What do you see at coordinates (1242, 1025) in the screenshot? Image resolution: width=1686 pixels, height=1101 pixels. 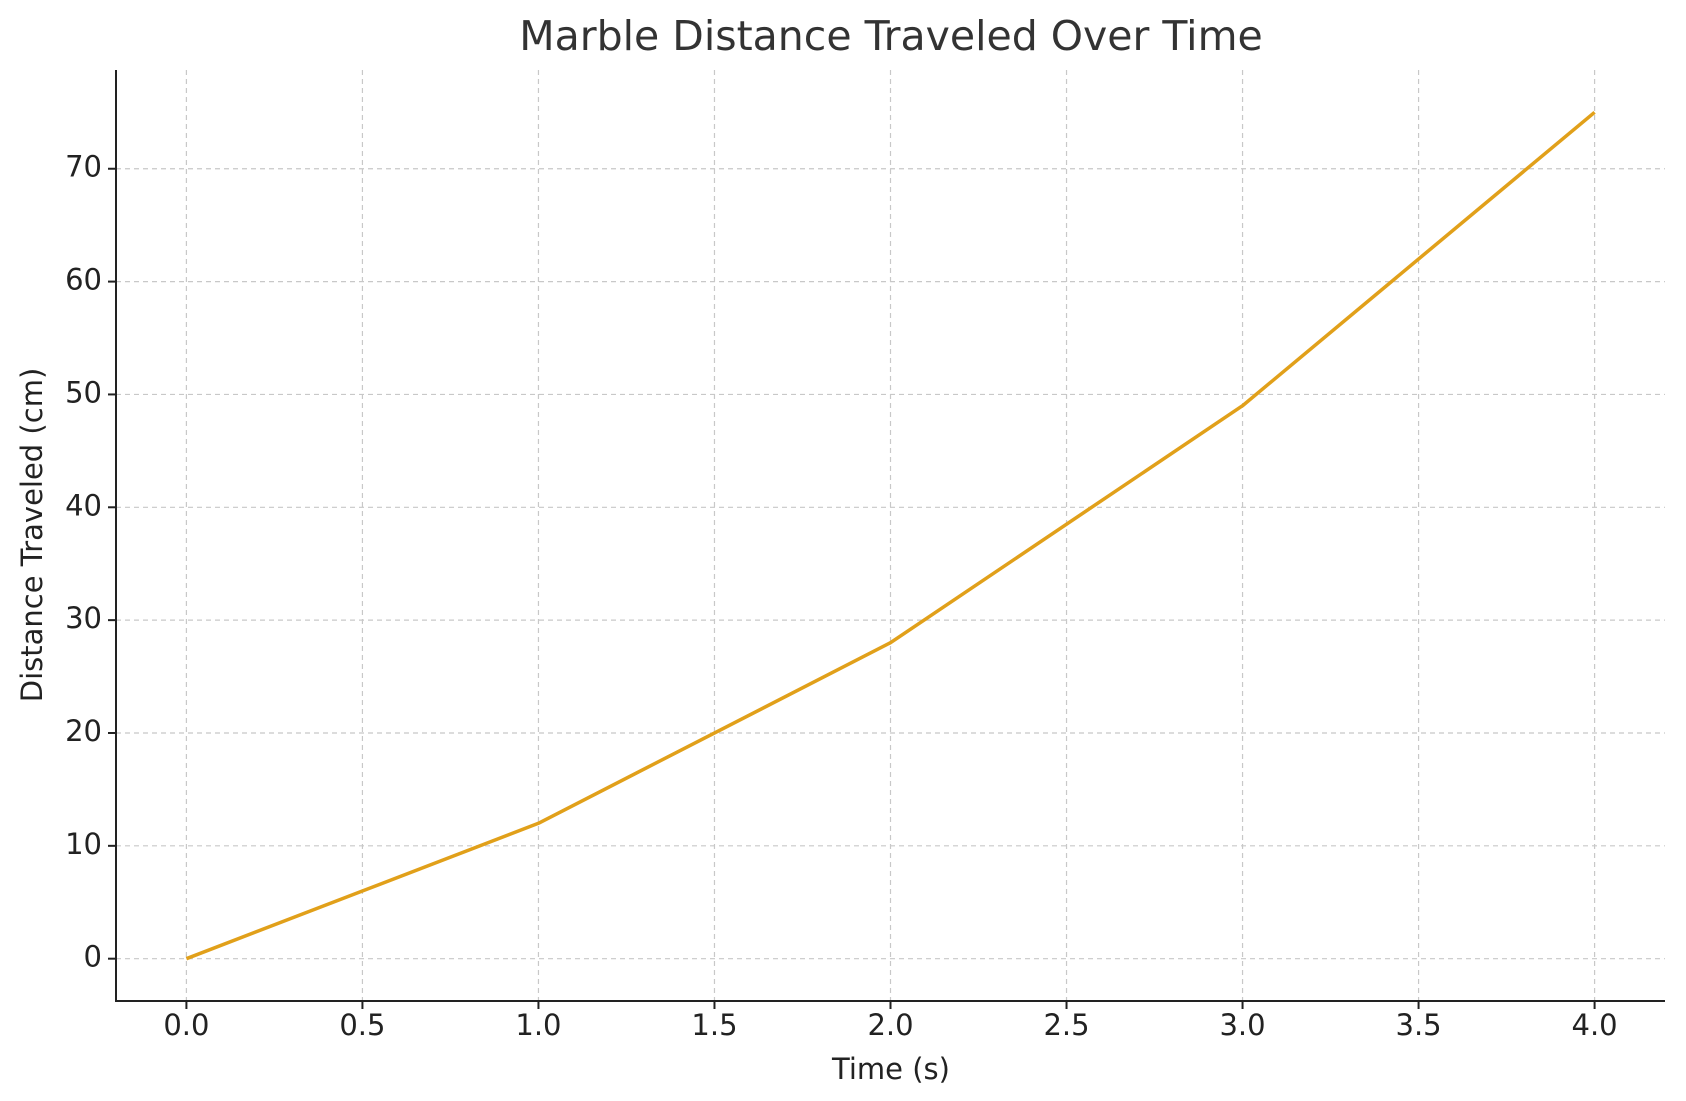 I see `x-tick-label: 3.0` at bounding box center [1242, 1025].